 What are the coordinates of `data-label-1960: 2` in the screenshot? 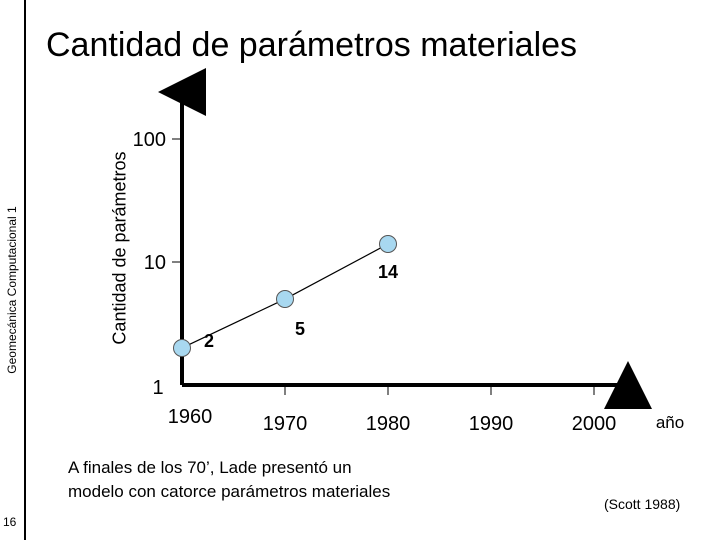 It's located at (209, 341).